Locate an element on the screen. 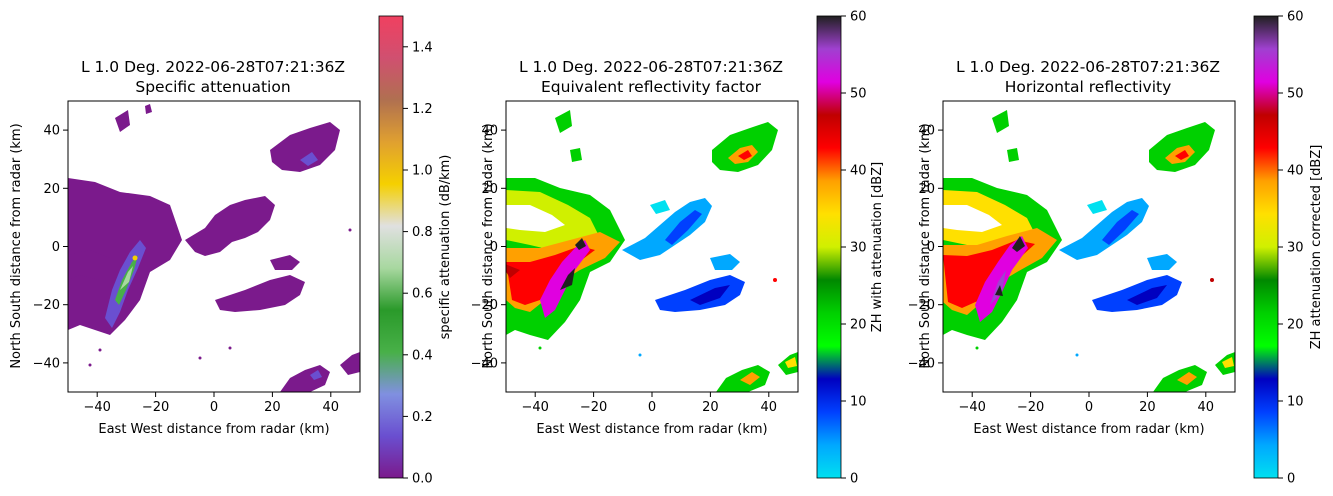  colorbar-tick-label: 1.4 is located at coordinates (422, 47).